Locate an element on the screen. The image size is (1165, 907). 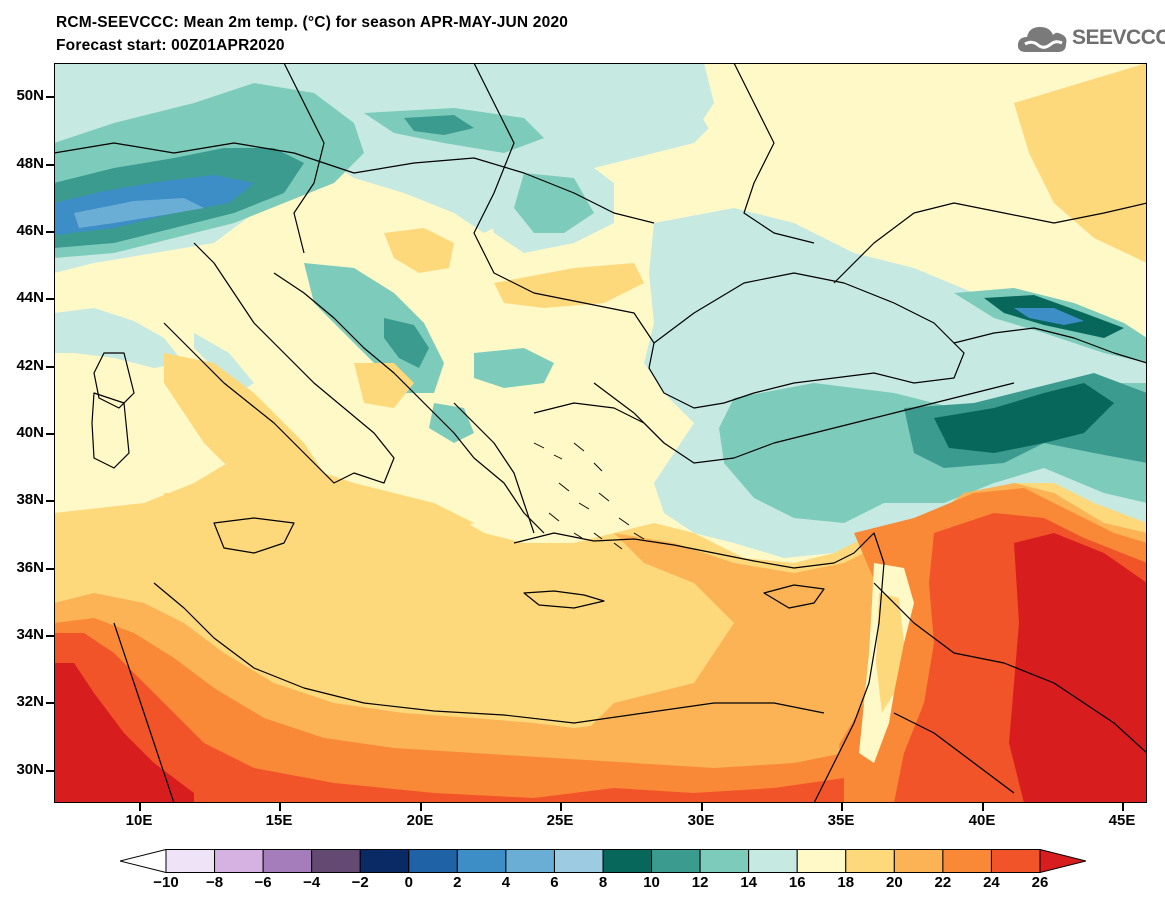
lon-label-35e: 35E is located at coordinates (841, 820).